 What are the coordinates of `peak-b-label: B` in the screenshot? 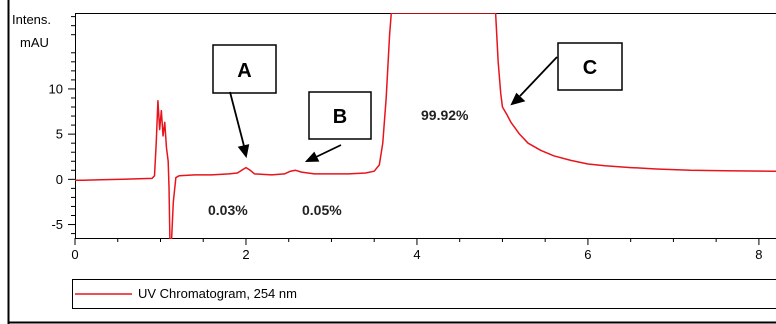 It's located at (340, 117).